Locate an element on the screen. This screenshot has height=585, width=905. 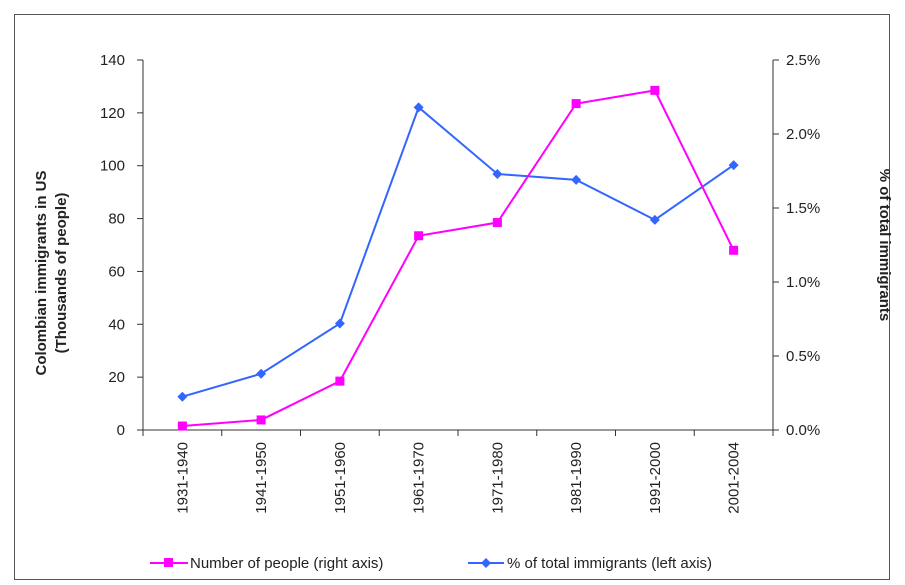
left-tick-label: 20 is located at coordinates (116, 377).